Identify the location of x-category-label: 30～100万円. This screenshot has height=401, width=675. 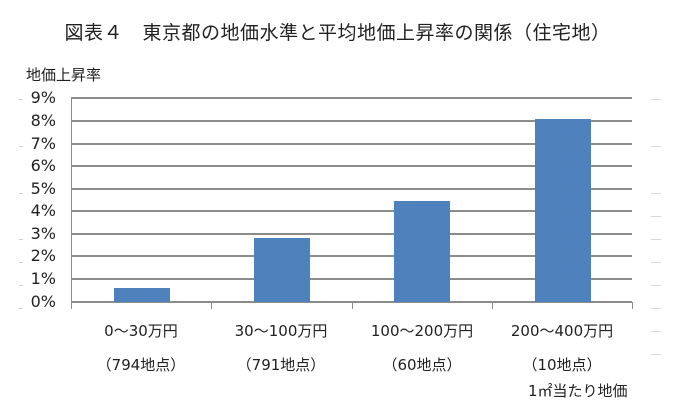
(281, 331).